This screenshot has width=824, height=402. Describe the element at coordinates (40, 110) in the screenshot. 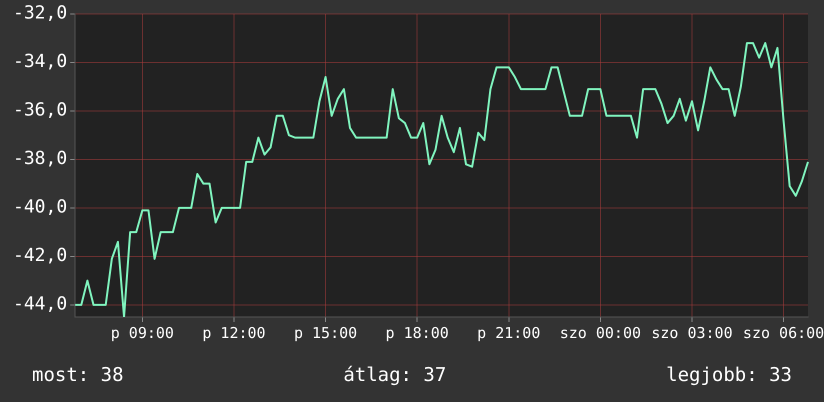

I see `y-tick-label: -36,0` at that location.